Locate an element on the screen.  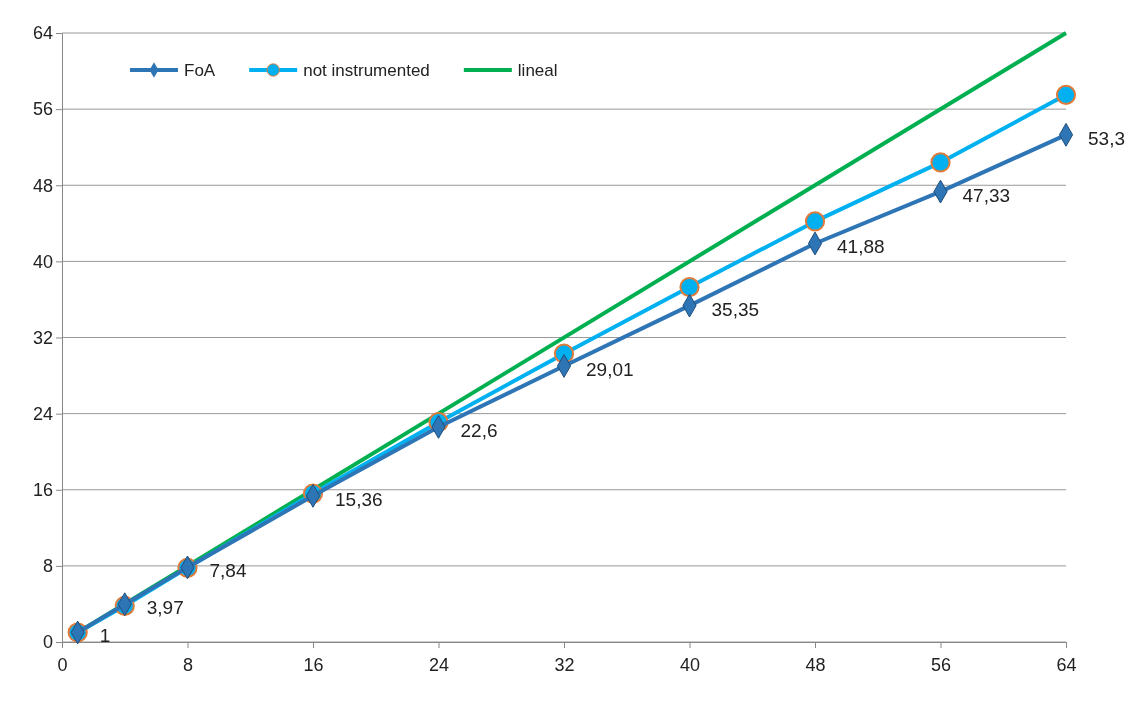
x-tick-label: 48 is located at coordinates (815, 664).